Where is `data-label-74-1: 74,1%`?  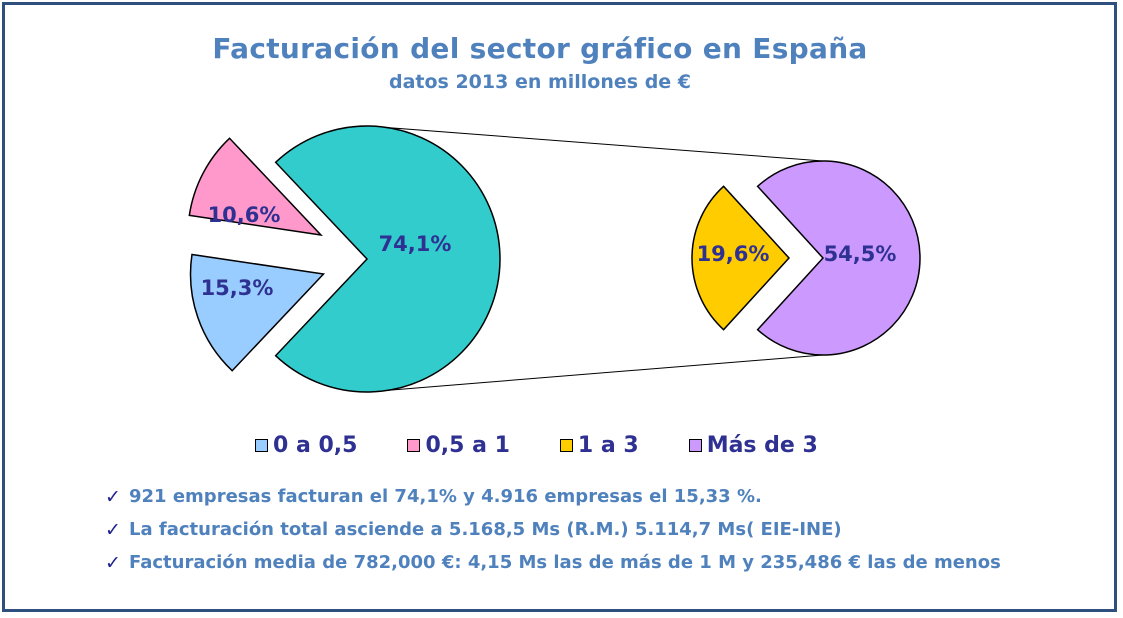
data-label-74-1: 74,1% is located at coordinates (415, 244).